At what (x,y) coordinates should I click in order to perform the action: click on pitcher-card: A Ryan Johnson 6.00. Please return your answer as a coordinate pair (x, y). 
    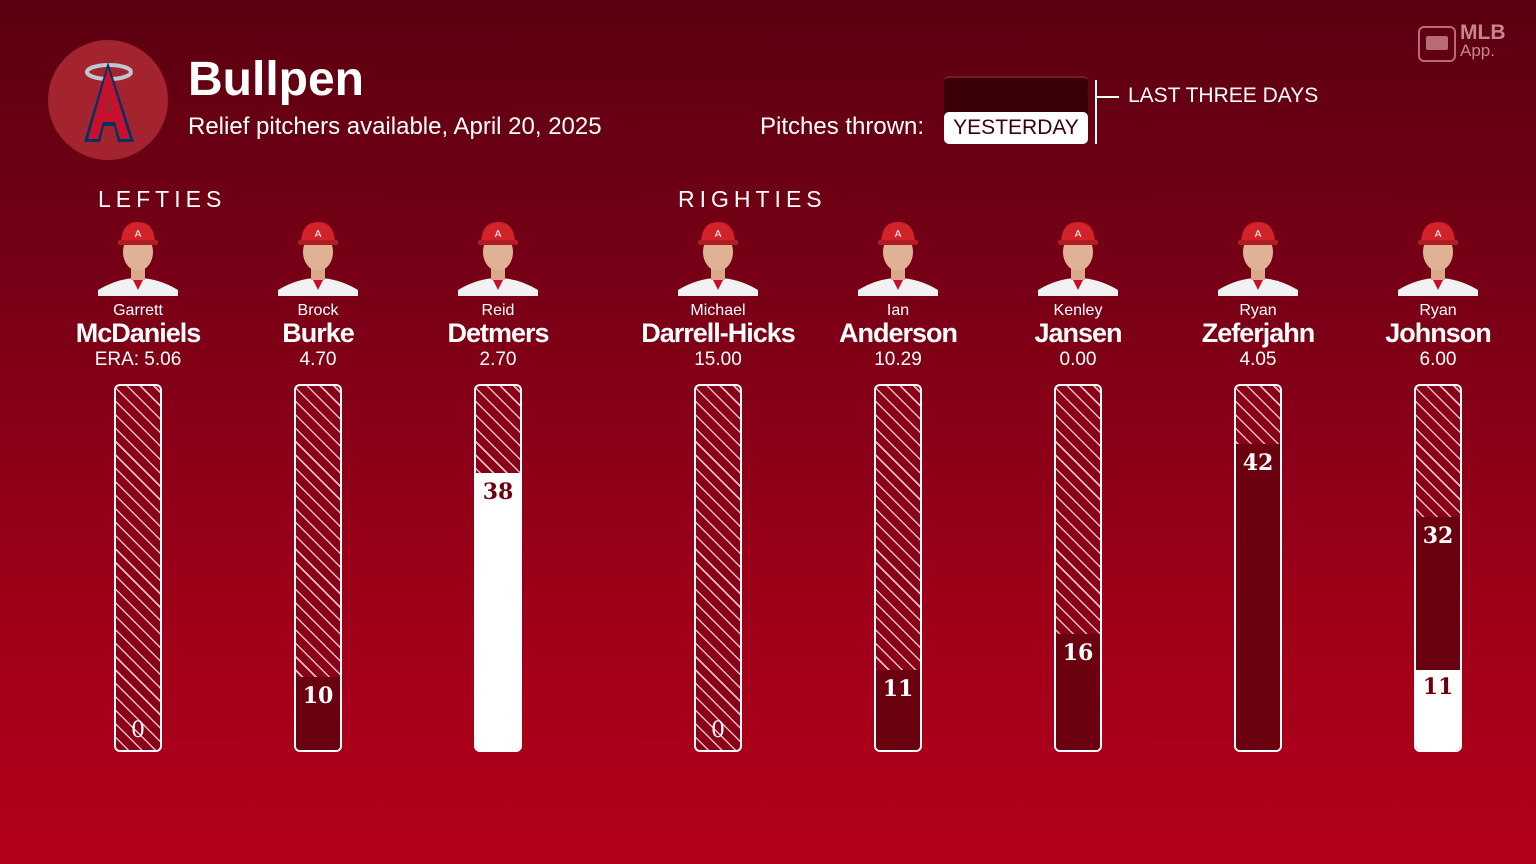
    Looking at the image, I should click on (1438, 293).